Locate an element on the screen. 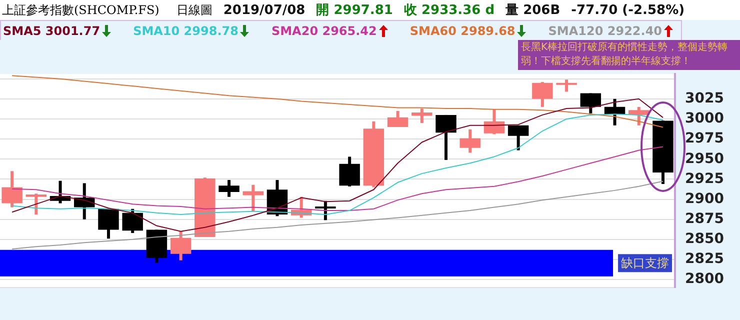  text: 2019/07/08 is located at coordinates (264, 10).